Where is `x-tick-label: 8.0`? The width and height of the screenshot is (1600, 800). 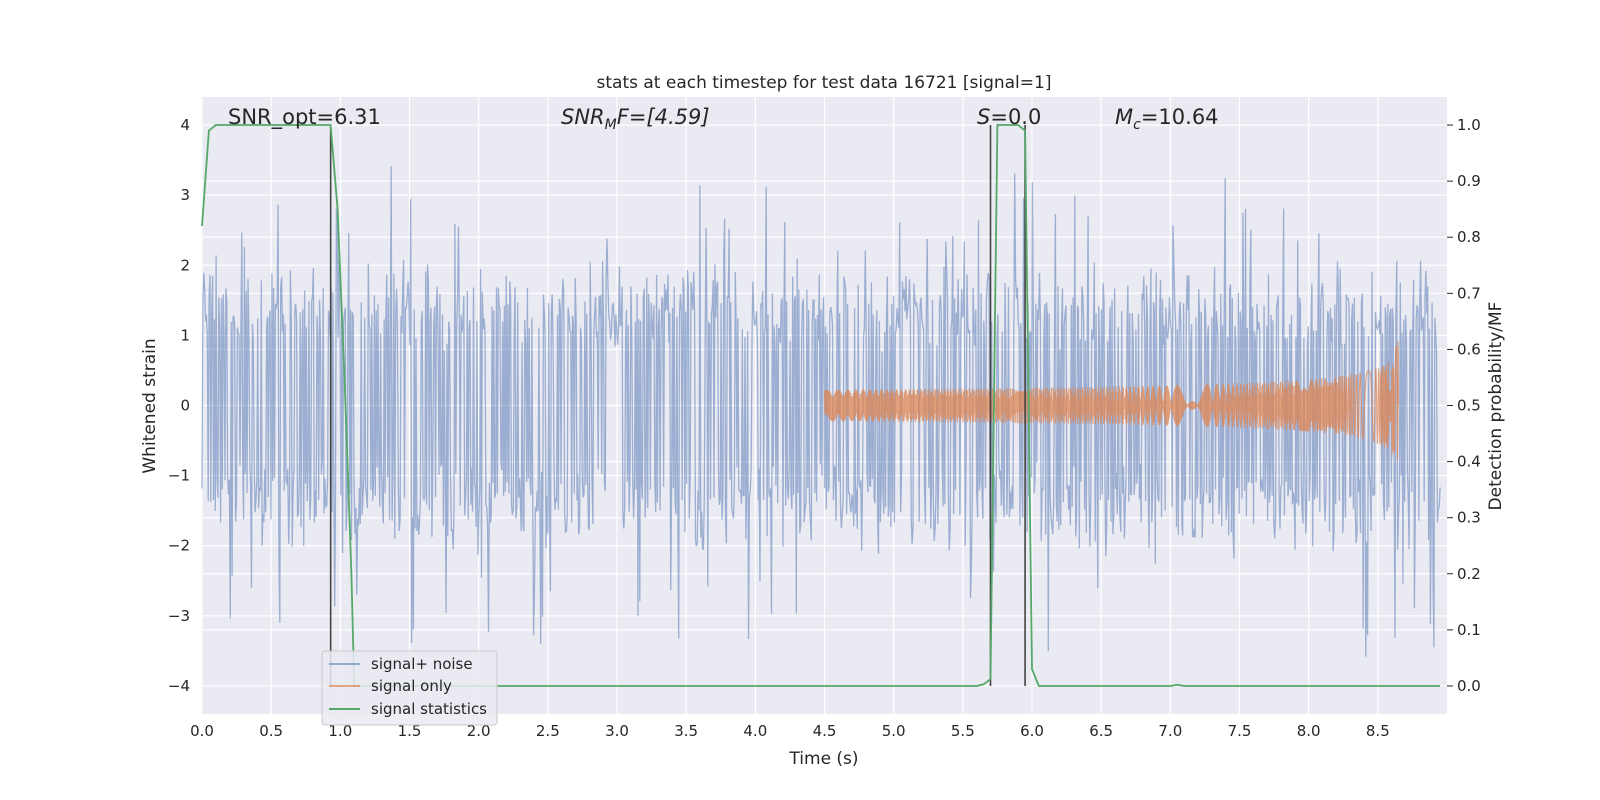 x-tick-label: 8.0 is located at coordinates (1309, 731).